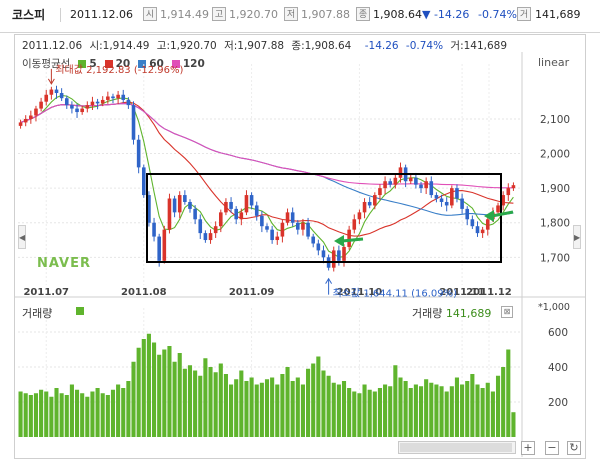  I want to click on scale-label: linear, so click(554, 62).